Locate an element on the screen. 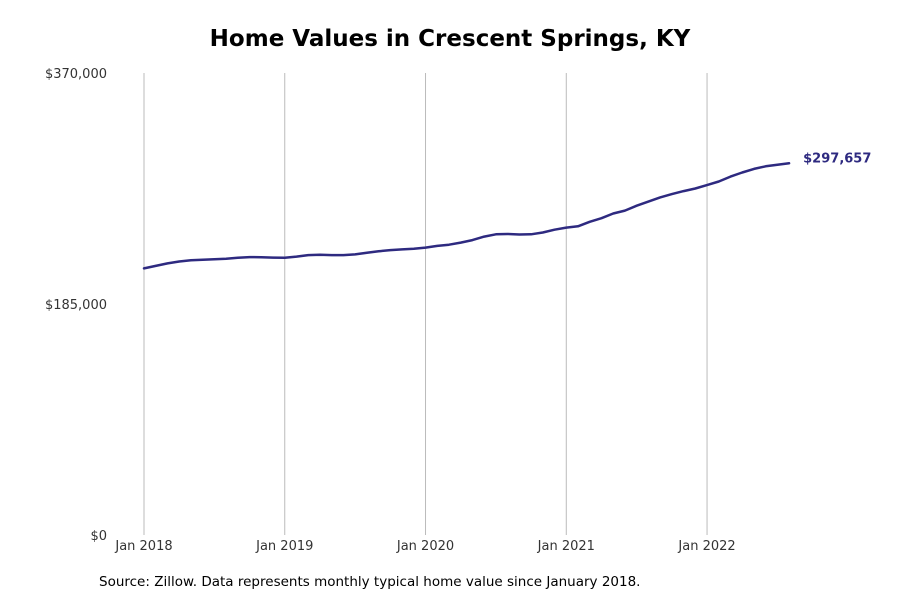 Image resolution: width=900 pixels, height=600 pixels. chart-title: Home Values in Crescent Springs, KY is located at coordinates (450, 39).